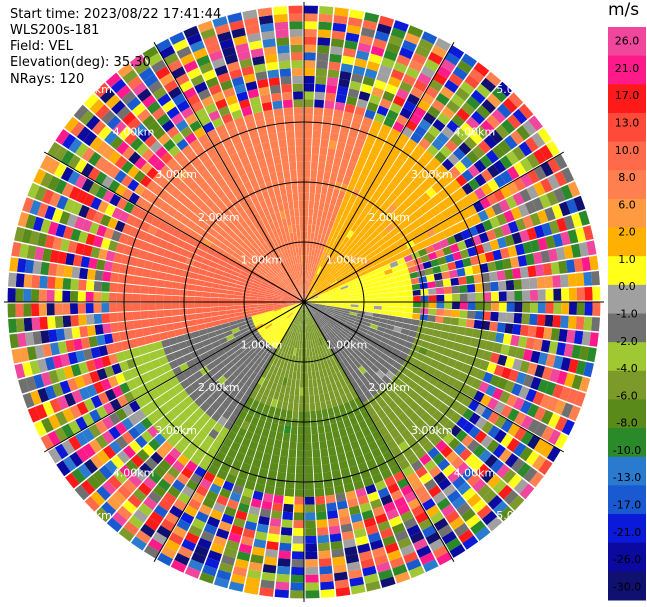 The image size is (647, 607). I want to click on colorbar-unit-label: m/s, so click(624, 10).